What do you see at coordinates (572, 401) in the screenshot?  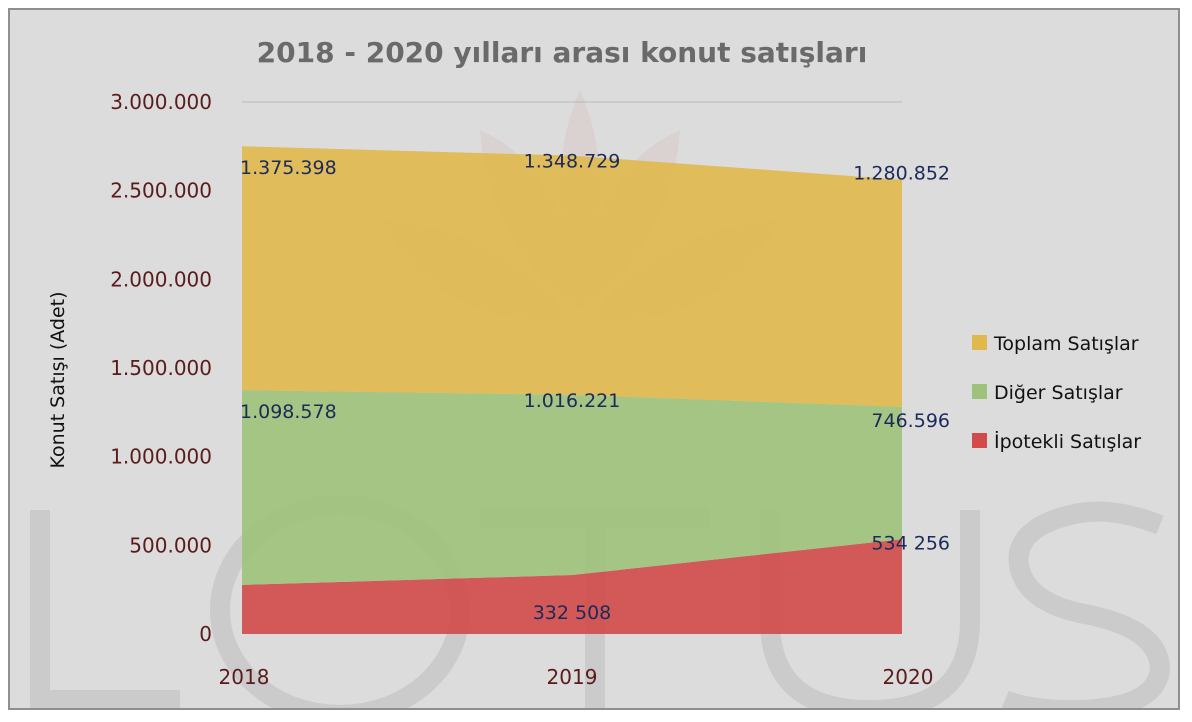 I see `data-label: 1.016.221` at bounding box center [572, 401].